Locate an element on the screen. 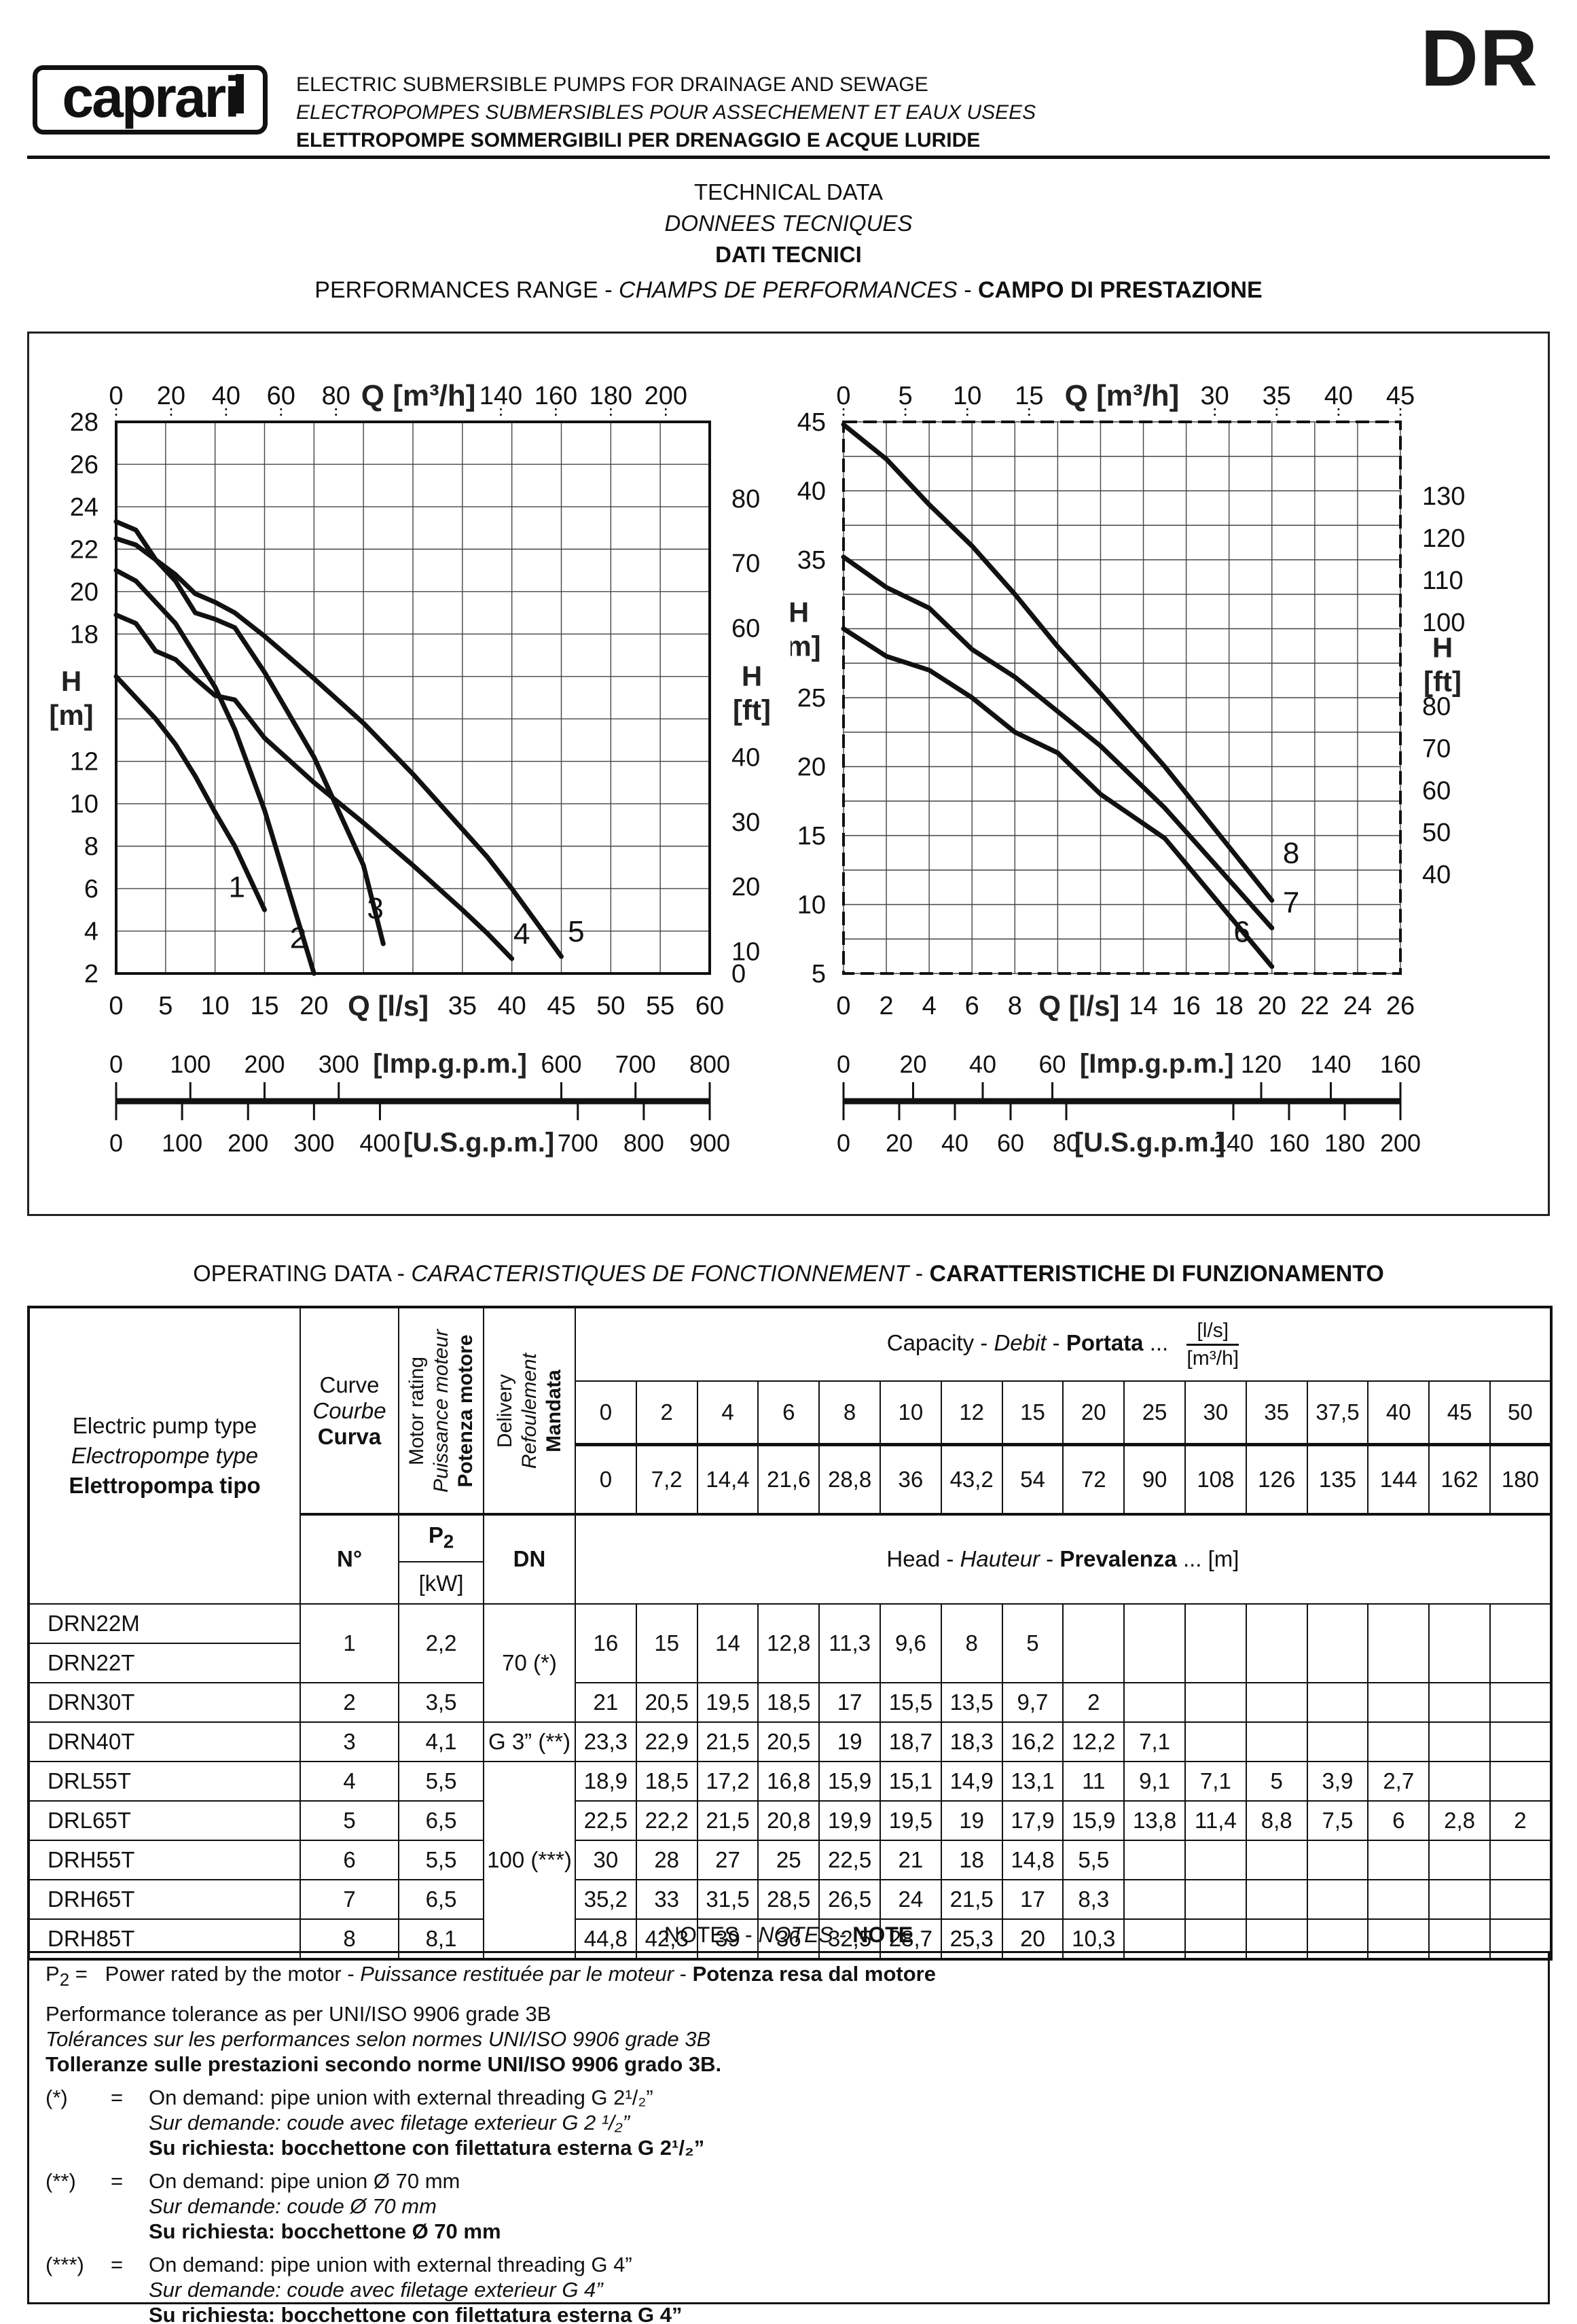 This screenshot has width=1577, height=2324. x-tick-label: 35 is located at coordinates (463, 1006).